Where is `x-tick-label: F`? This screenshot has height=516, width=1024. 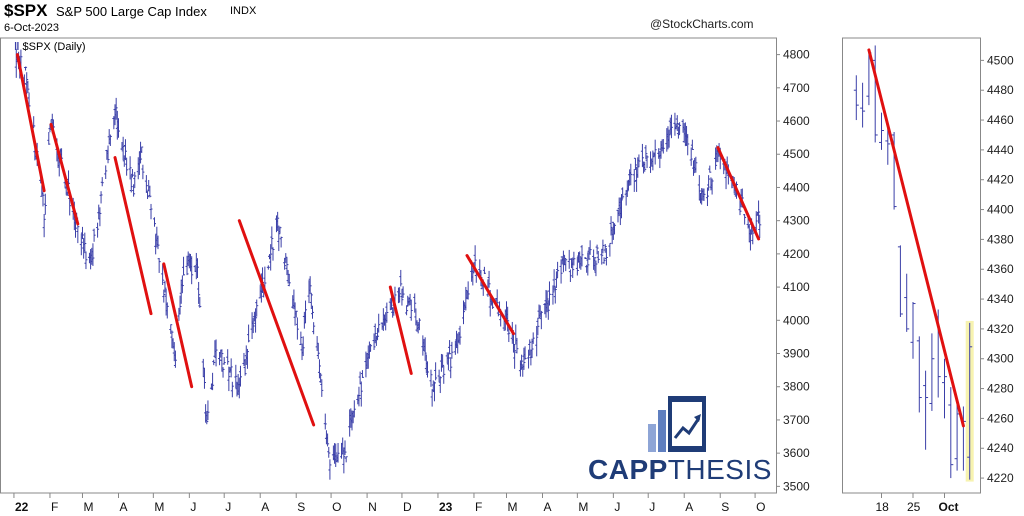 x-tick-label: F is located at coordinates (478, 507).